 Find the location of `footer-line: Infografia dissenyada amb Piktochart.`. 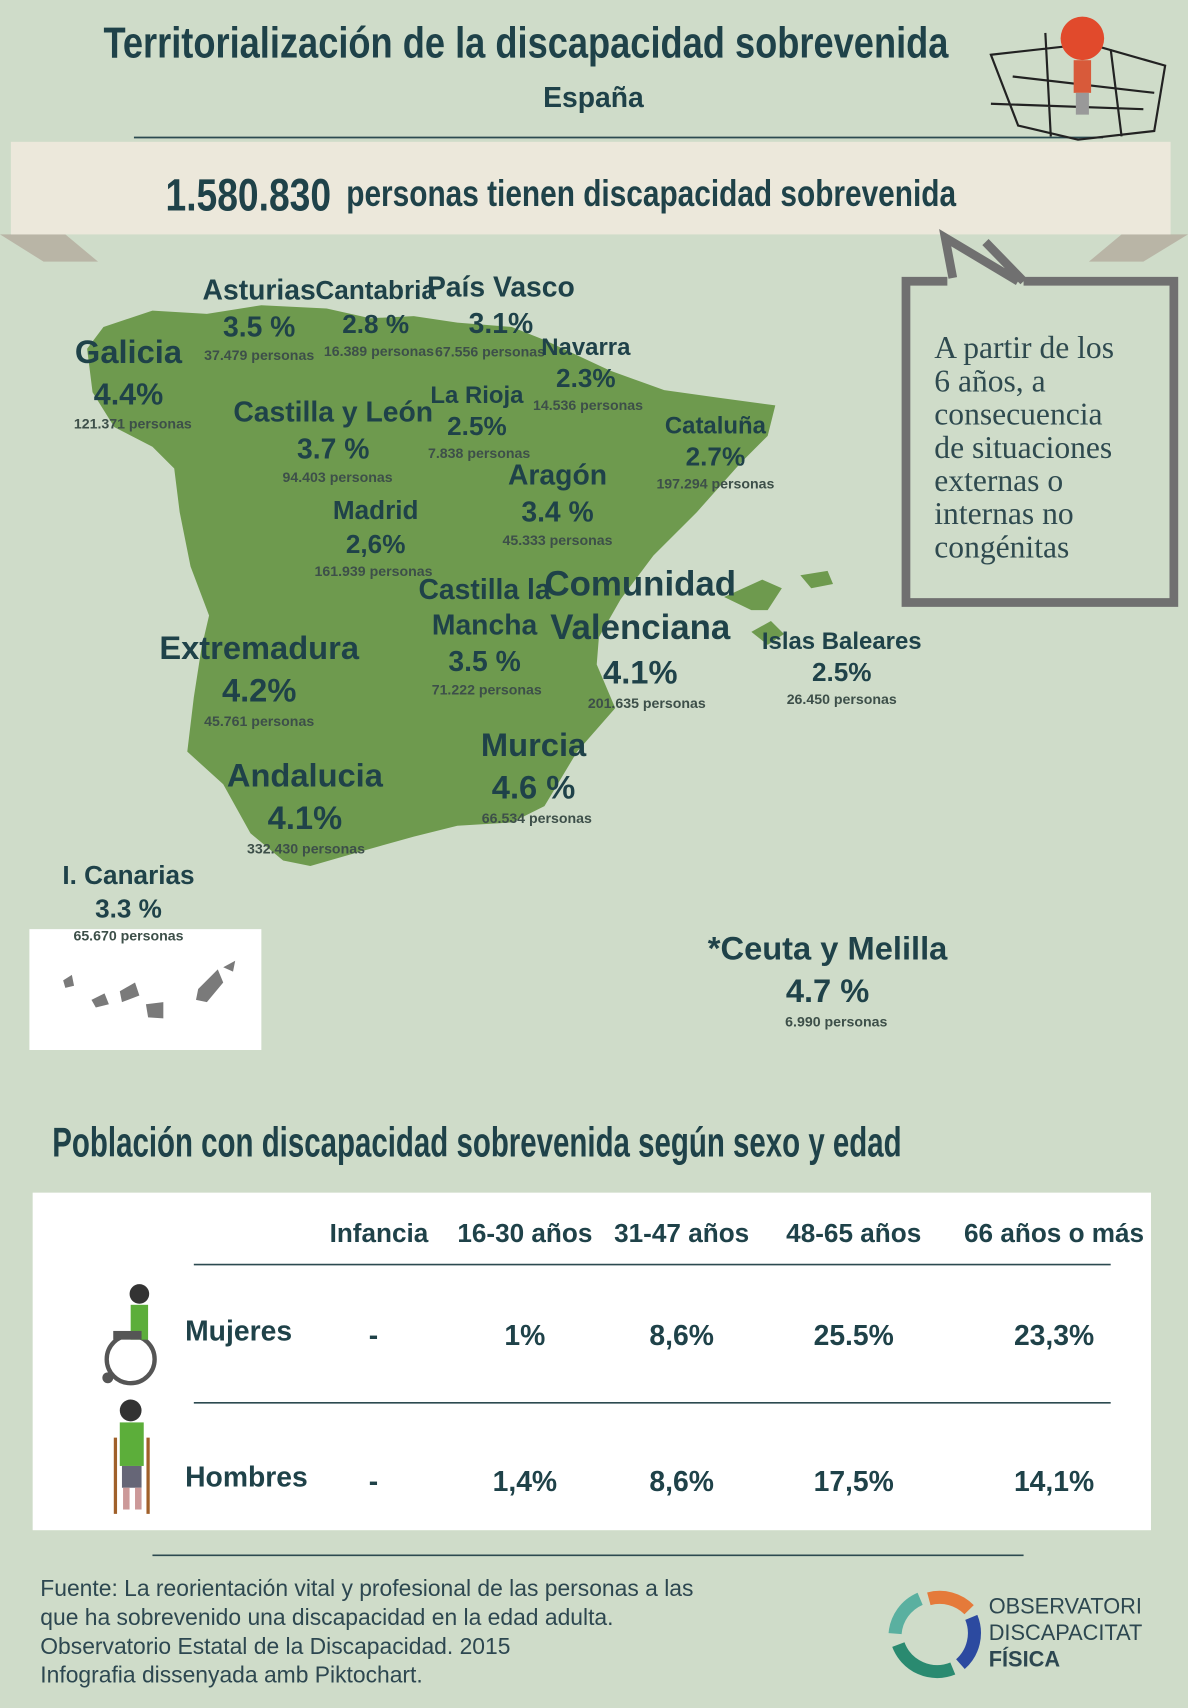

footer-line: Infografia dissenyada amb Piktochart. is located at coordinates (231, 1675).